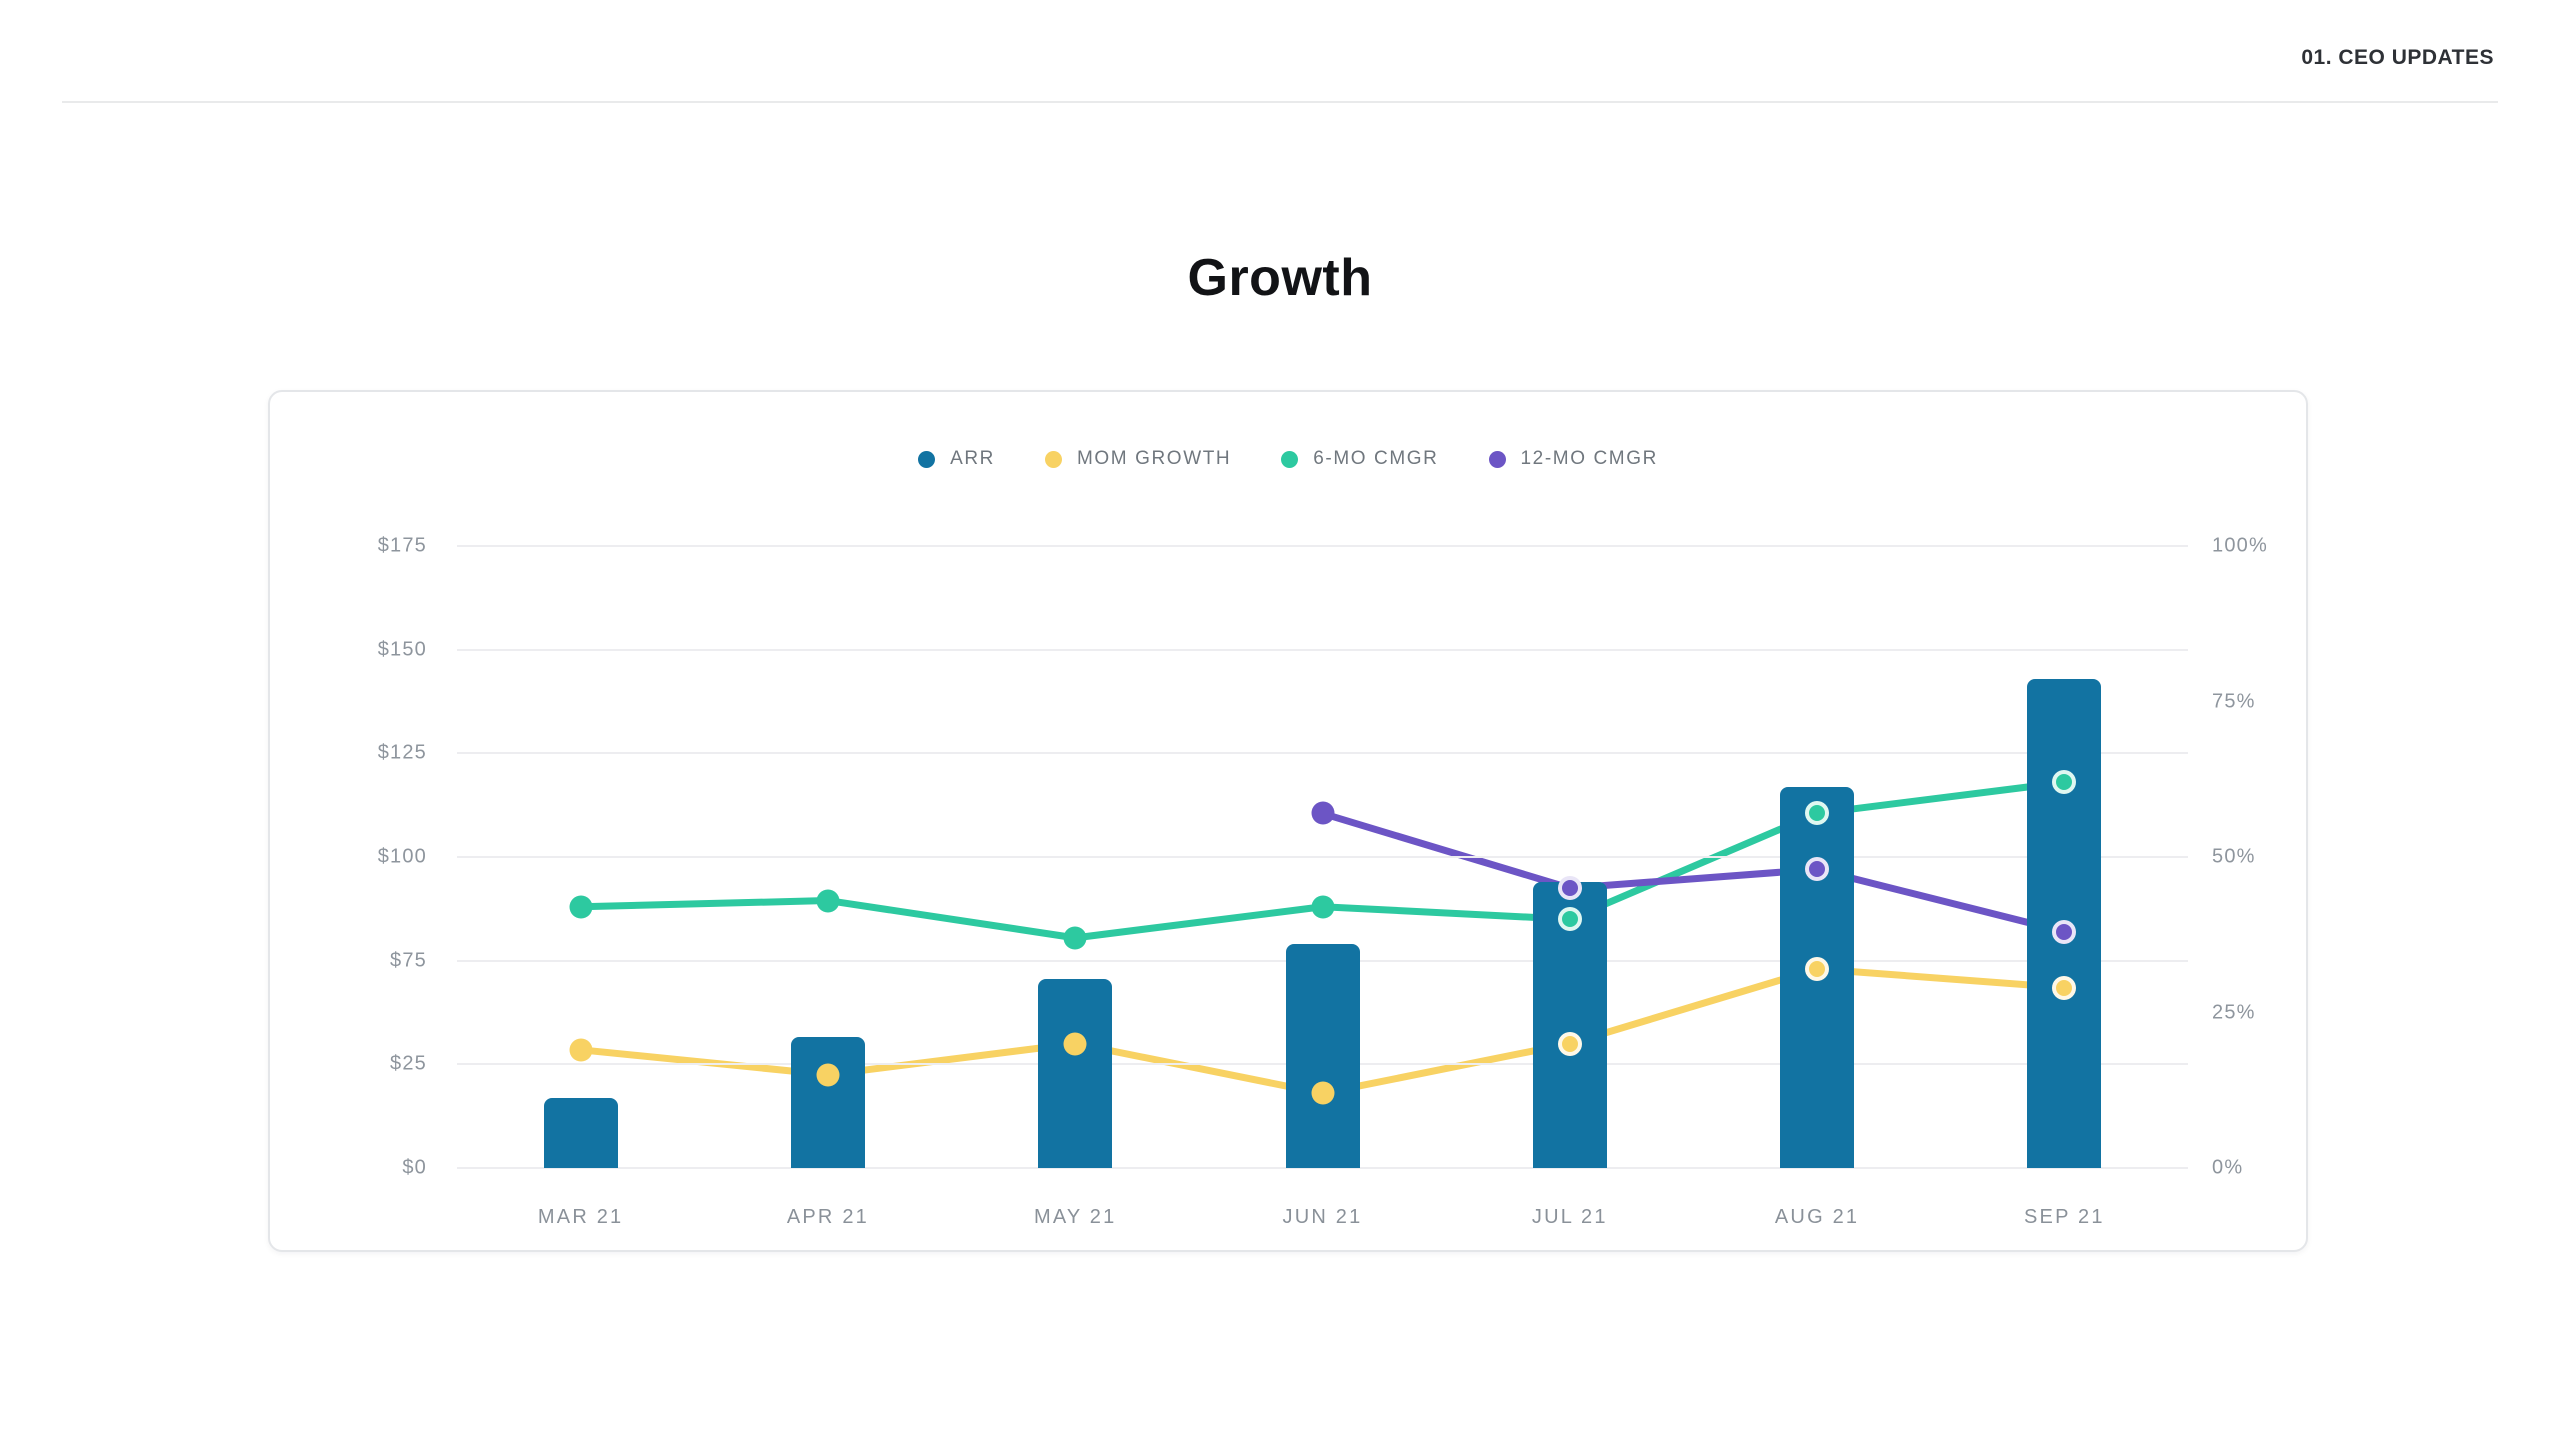 The width and height of the screenshot is (2560, 1440). I want to click on y-axis-left-tick-label: $0, so click(414, 1167).